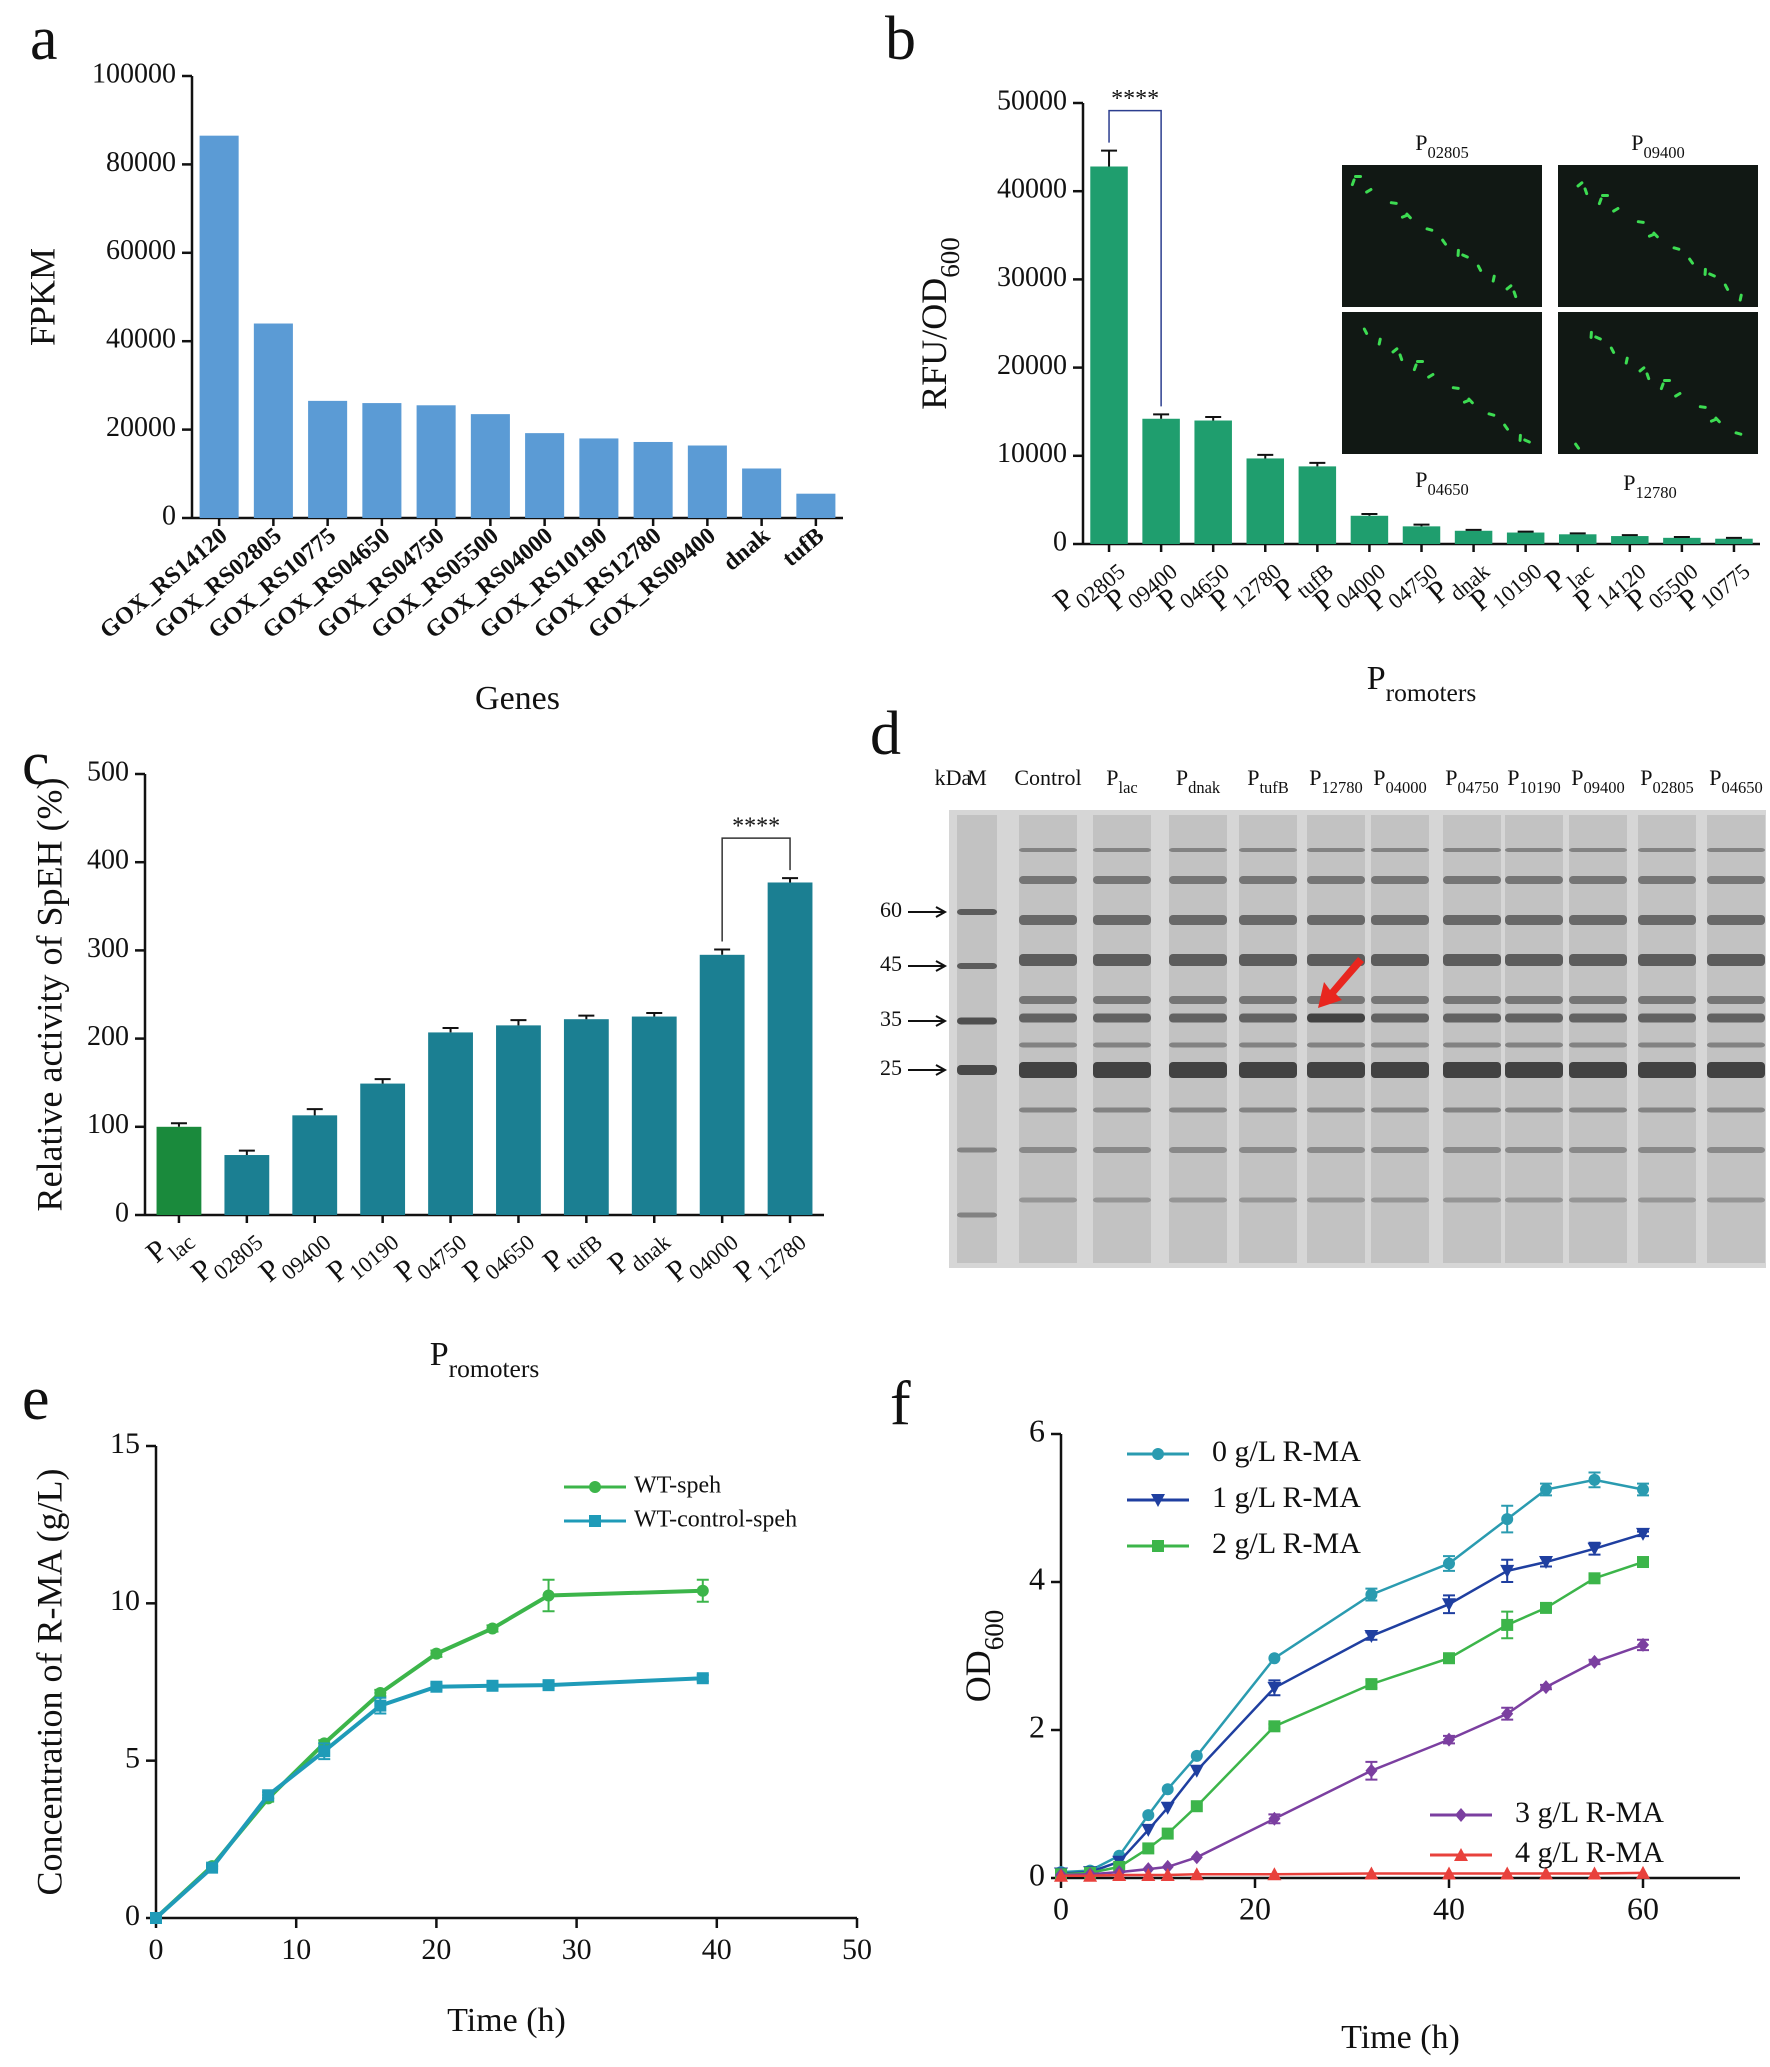  Describe the element at coordinates (506, 2020) in the screenshot. I see `x-axis-title: Time (h)` at that location.